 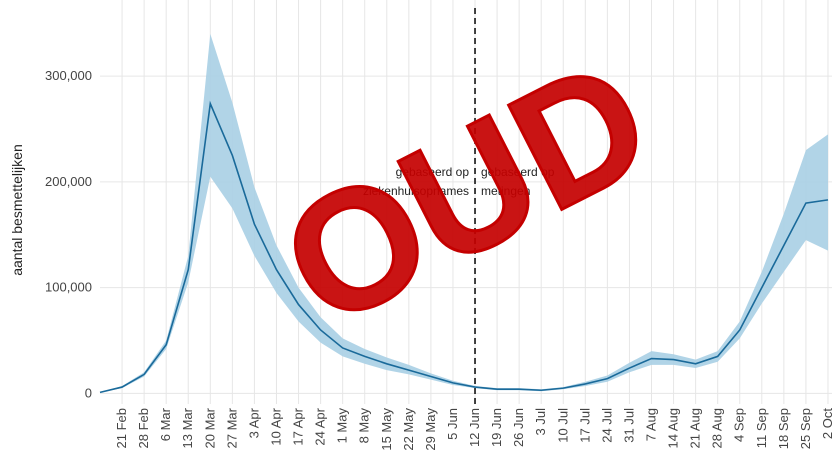 What do you see at coordinates (562, 425) in the screenshot?
I see `x-tick-label: 10 Jul` at bounding box center [562, 425].